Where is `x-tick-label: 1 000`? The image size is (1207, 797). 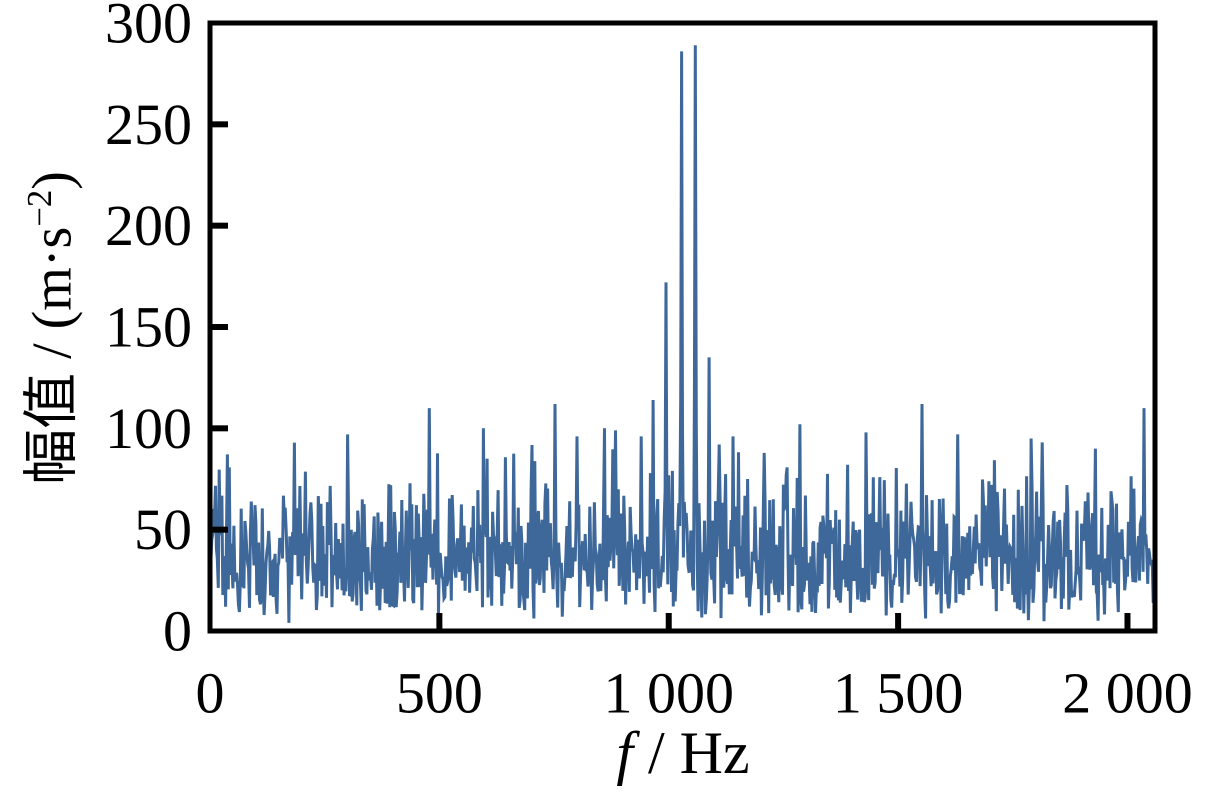 x-tick-label: 1 000 is located at coordinates (668, 693).